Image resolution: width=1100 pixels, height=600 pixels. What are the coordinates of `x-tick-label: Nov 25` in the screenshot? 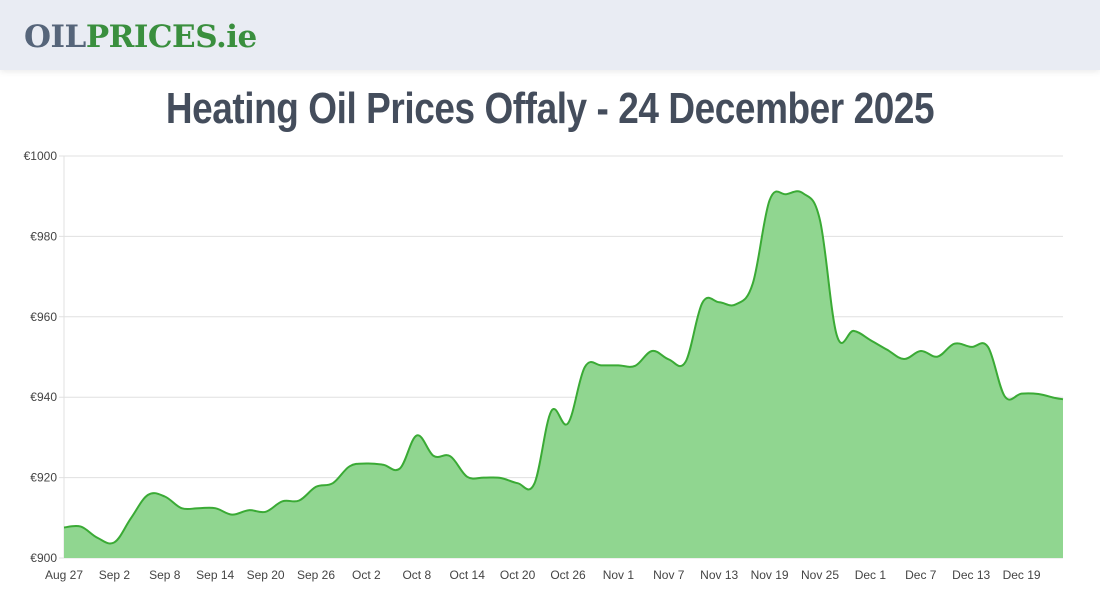 It's located at (820, 575).